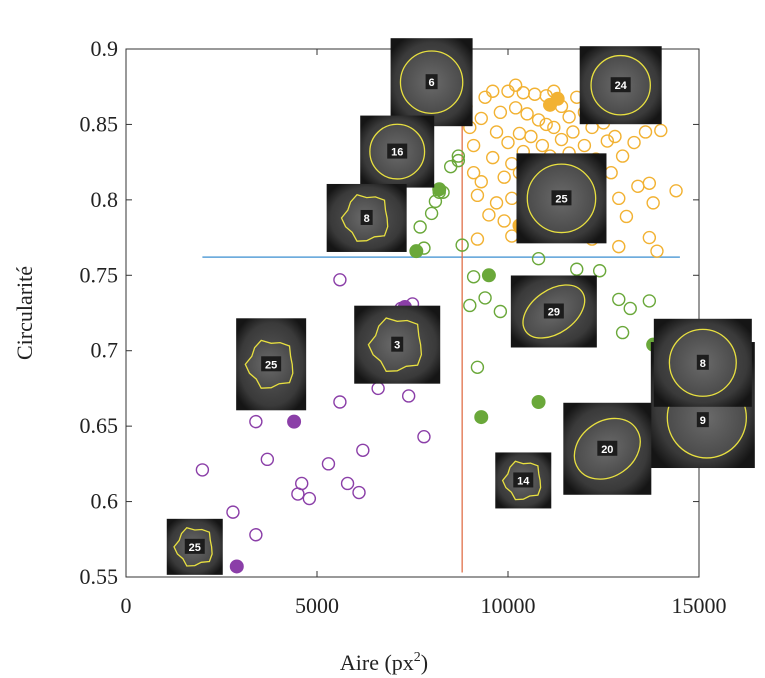  I want to click on y-tick-label: 0.6, so click(105, 501).